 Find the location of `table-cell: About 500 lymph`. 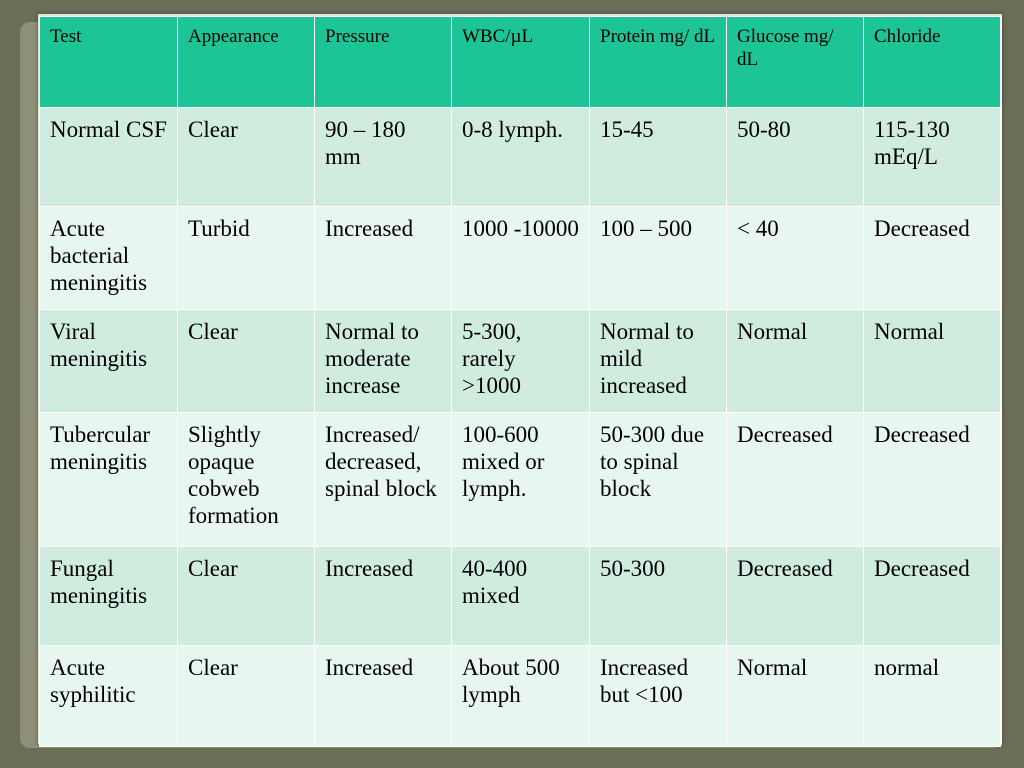

table-cell: About 500 lymph is located at coordinates (520, 696).